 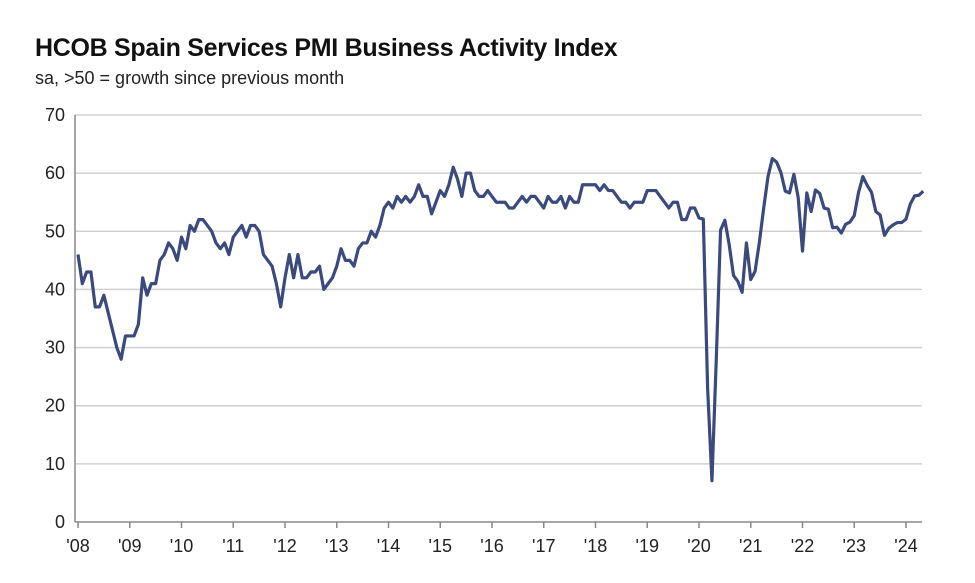 I want to click on x-tick-label: '20, so click(x=698, y=546).